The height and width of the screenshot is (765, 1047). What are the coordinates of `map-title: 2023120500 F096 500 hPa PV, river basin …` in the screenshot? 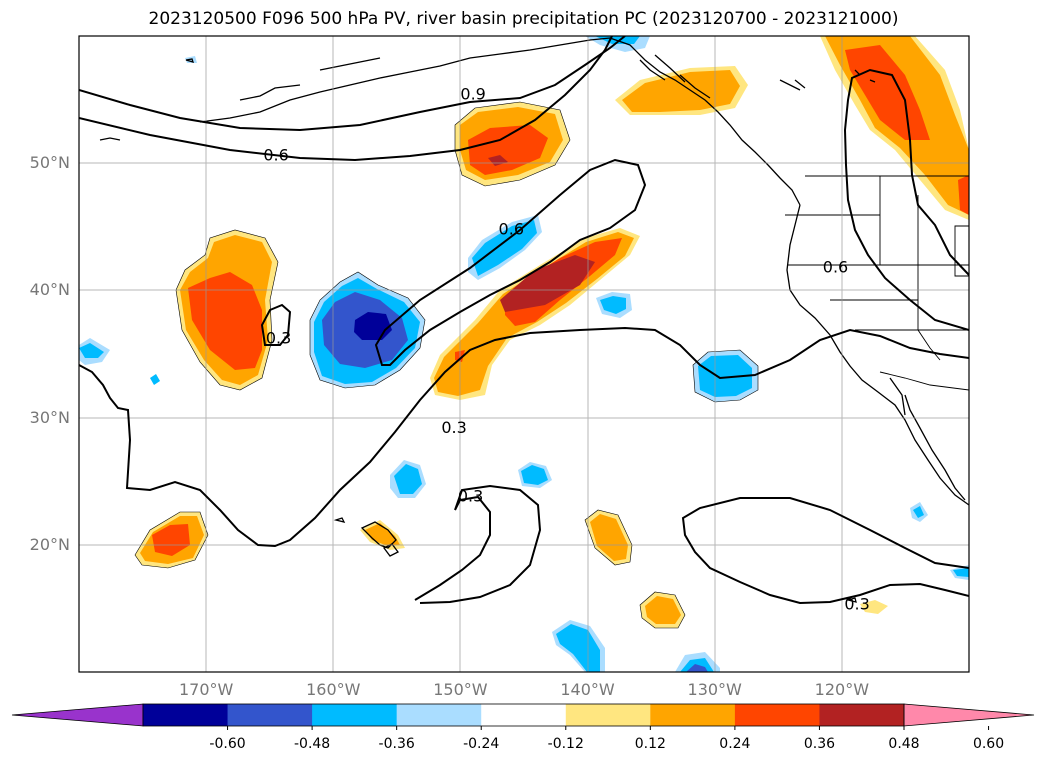 It's located at (523, 19).